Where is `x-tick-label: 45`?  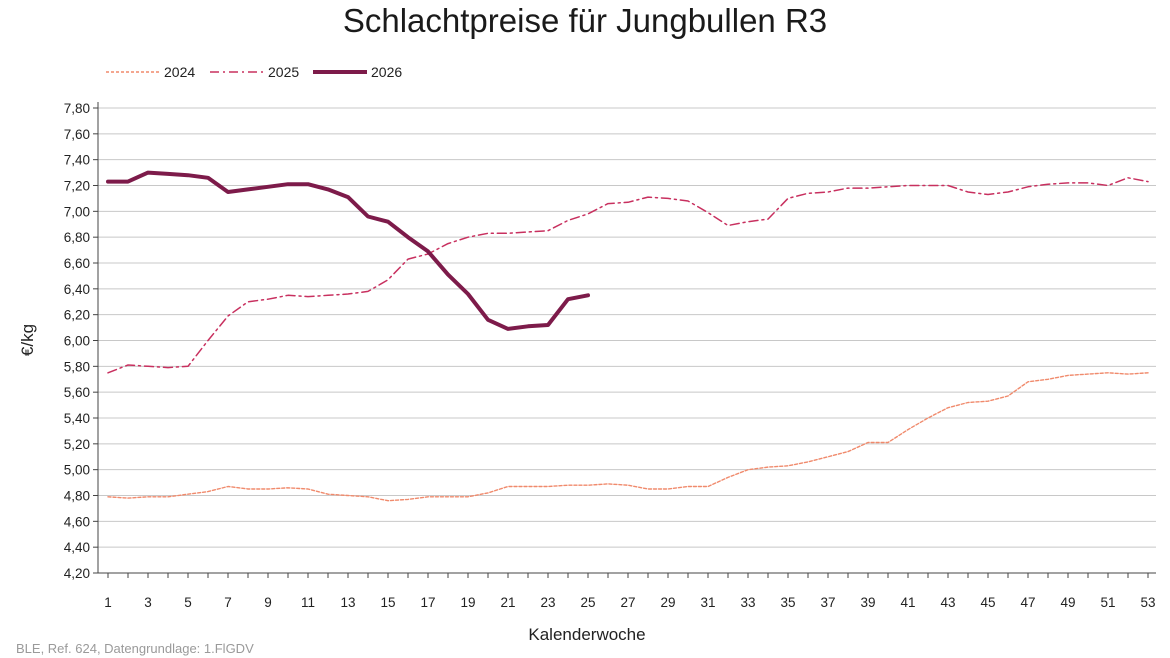
x-tick-label: 45 is located at coordinates (987, 602).